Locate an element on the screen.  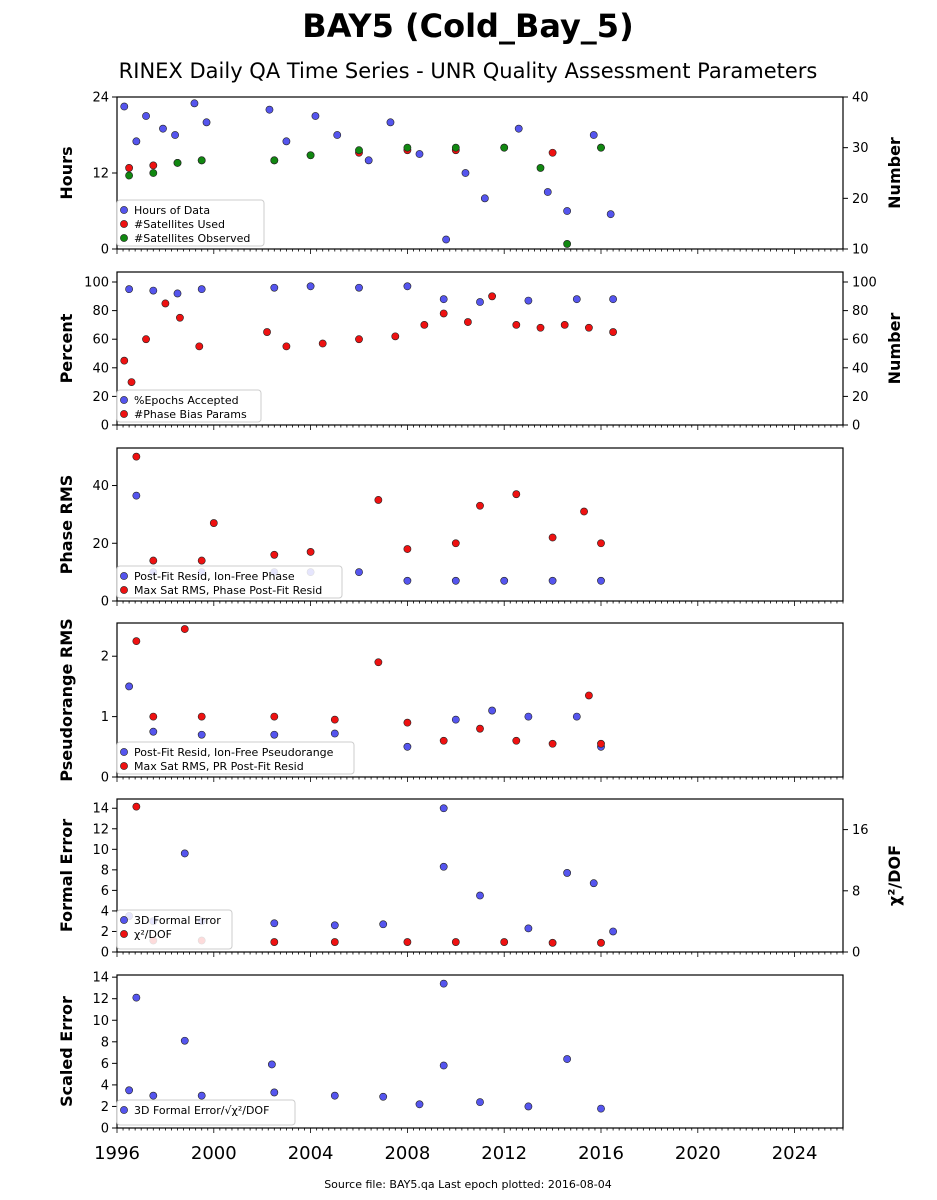
x-axis: 1996 2000 2004 2008 2012 2016 2020 2024 is located at coordinates (455, 1153).